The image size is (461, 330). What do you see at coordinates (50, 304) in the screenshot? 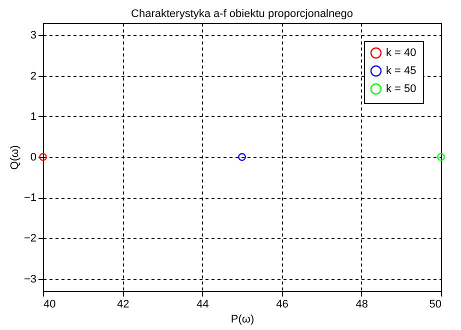
I see `x-tick-label: 40` at bounding box center [50, 304].